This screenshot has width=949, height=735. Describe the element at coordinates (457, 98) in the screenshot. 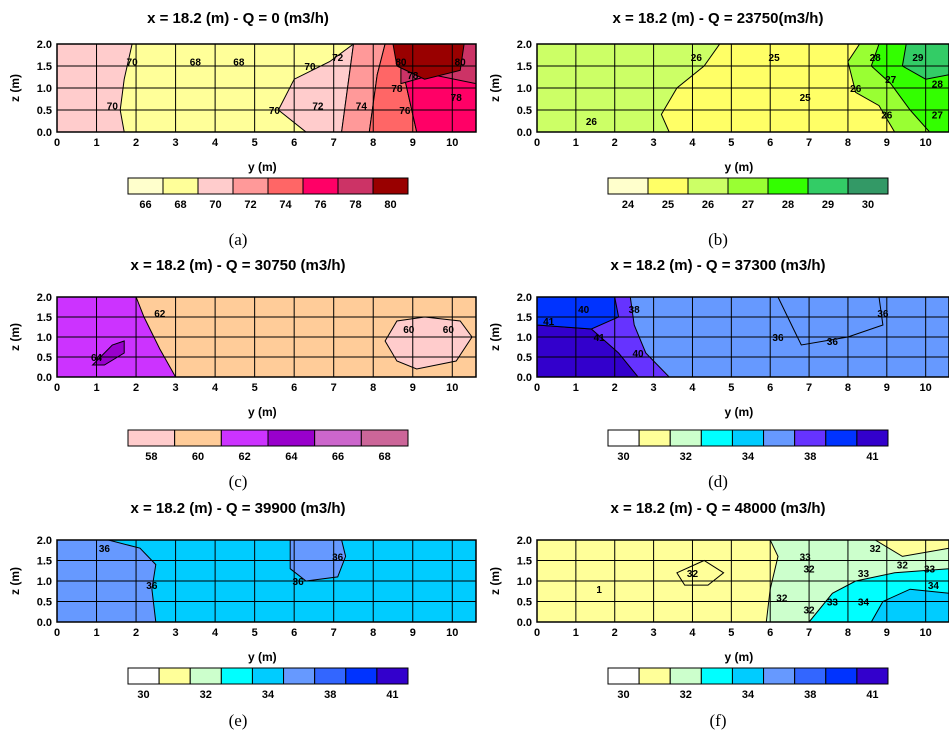

I see `contour-label: 78` at that location.